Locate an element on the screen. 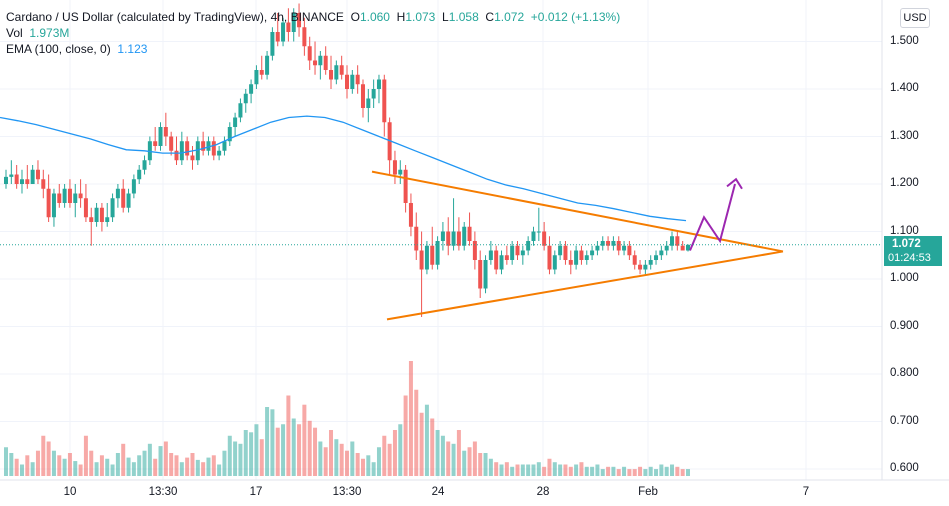  triangle-upper-line is located at coordinates (577, 211).